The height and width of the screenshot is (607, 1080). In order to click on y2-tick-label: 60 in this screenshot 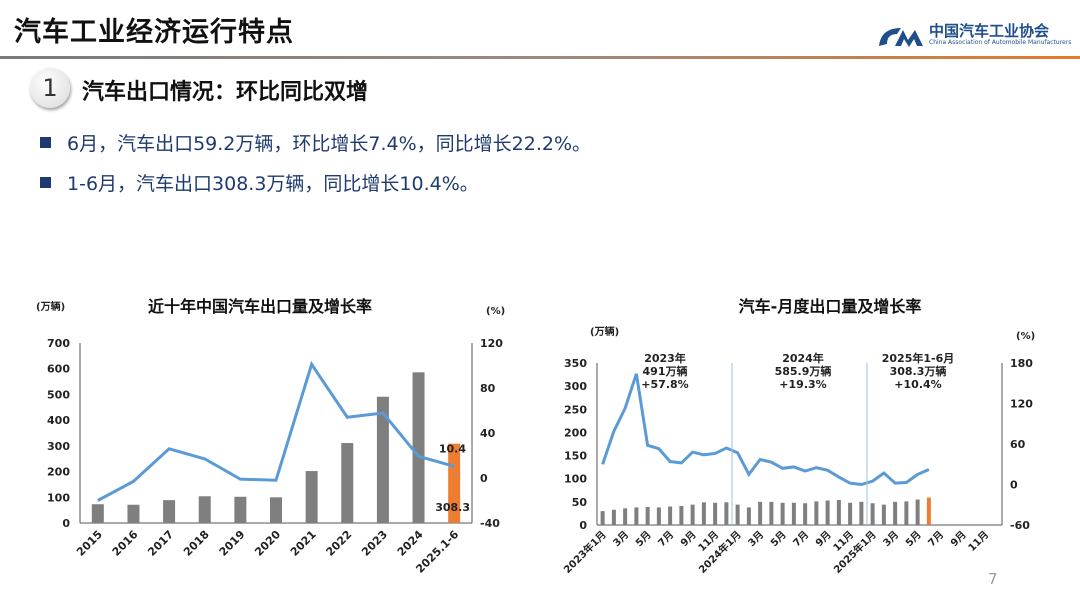, I will do `click(1018, 444)`.